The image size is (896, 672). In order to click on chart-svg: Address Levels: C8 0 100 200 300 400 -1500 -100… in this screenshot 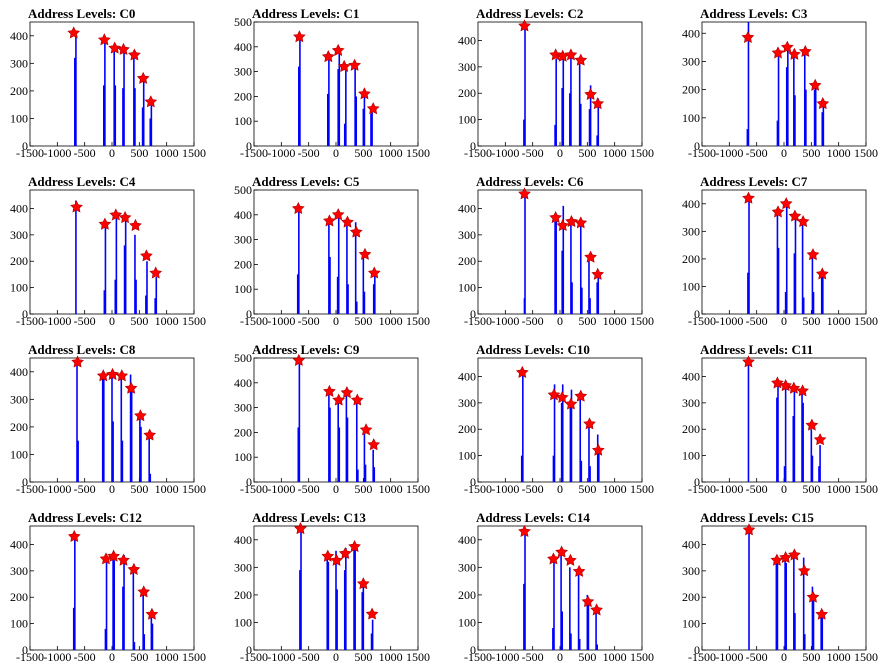, I will do `click(108, 419)`.